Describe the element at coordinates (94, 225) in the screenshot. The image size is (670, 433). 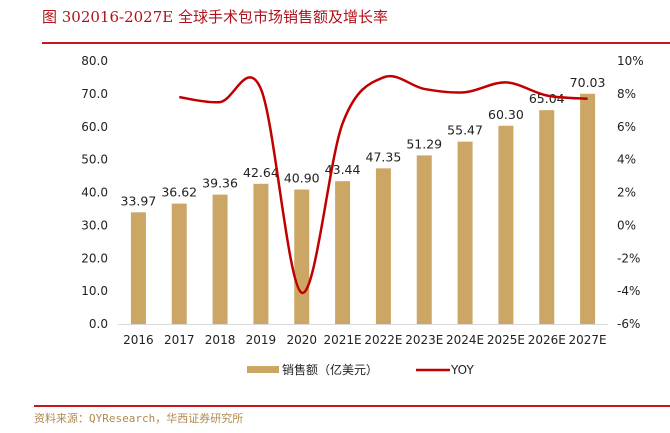
I see `left-axis-tick: 30.0` at that location.